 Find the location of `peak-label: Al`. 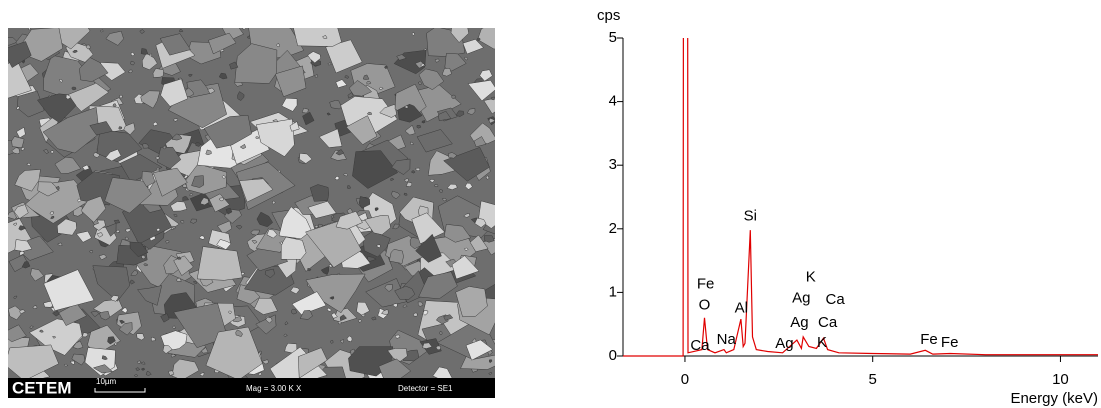

peak-label: Al is located at coordinates (741, 307).